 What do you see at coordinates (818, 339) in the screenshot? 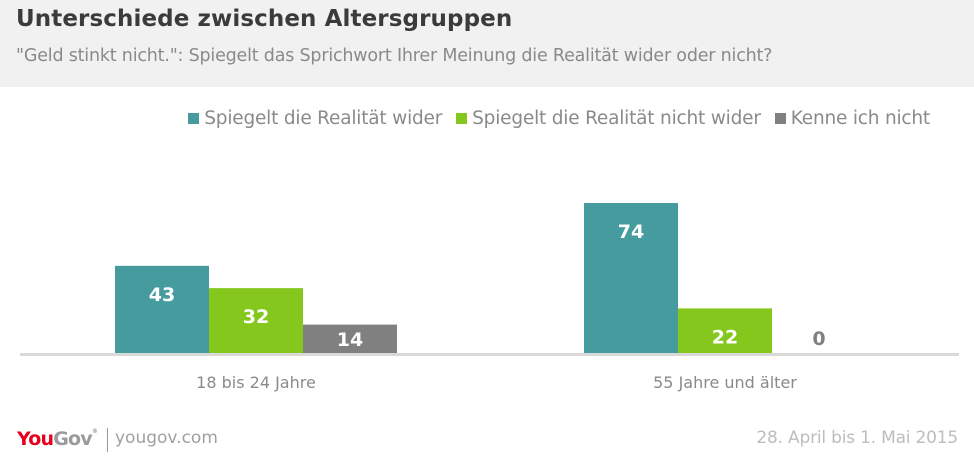
I see `data-label: 0` at bounding box center [818, 339].